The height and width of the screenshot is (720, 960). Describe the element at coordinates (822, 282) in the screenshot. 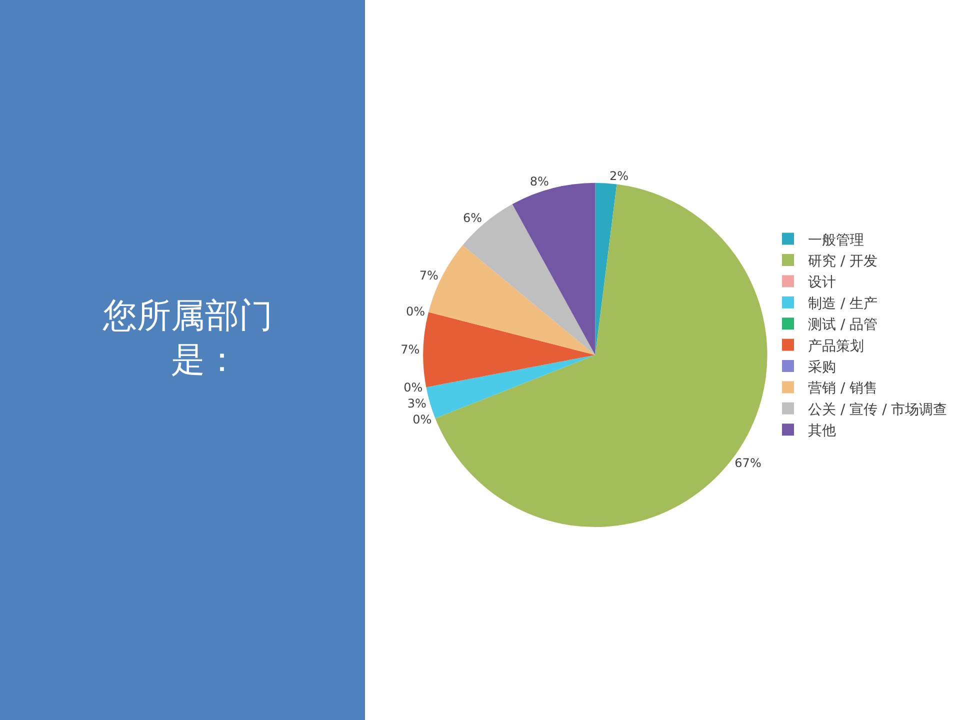

I see `legend-label: 设计` at that location.